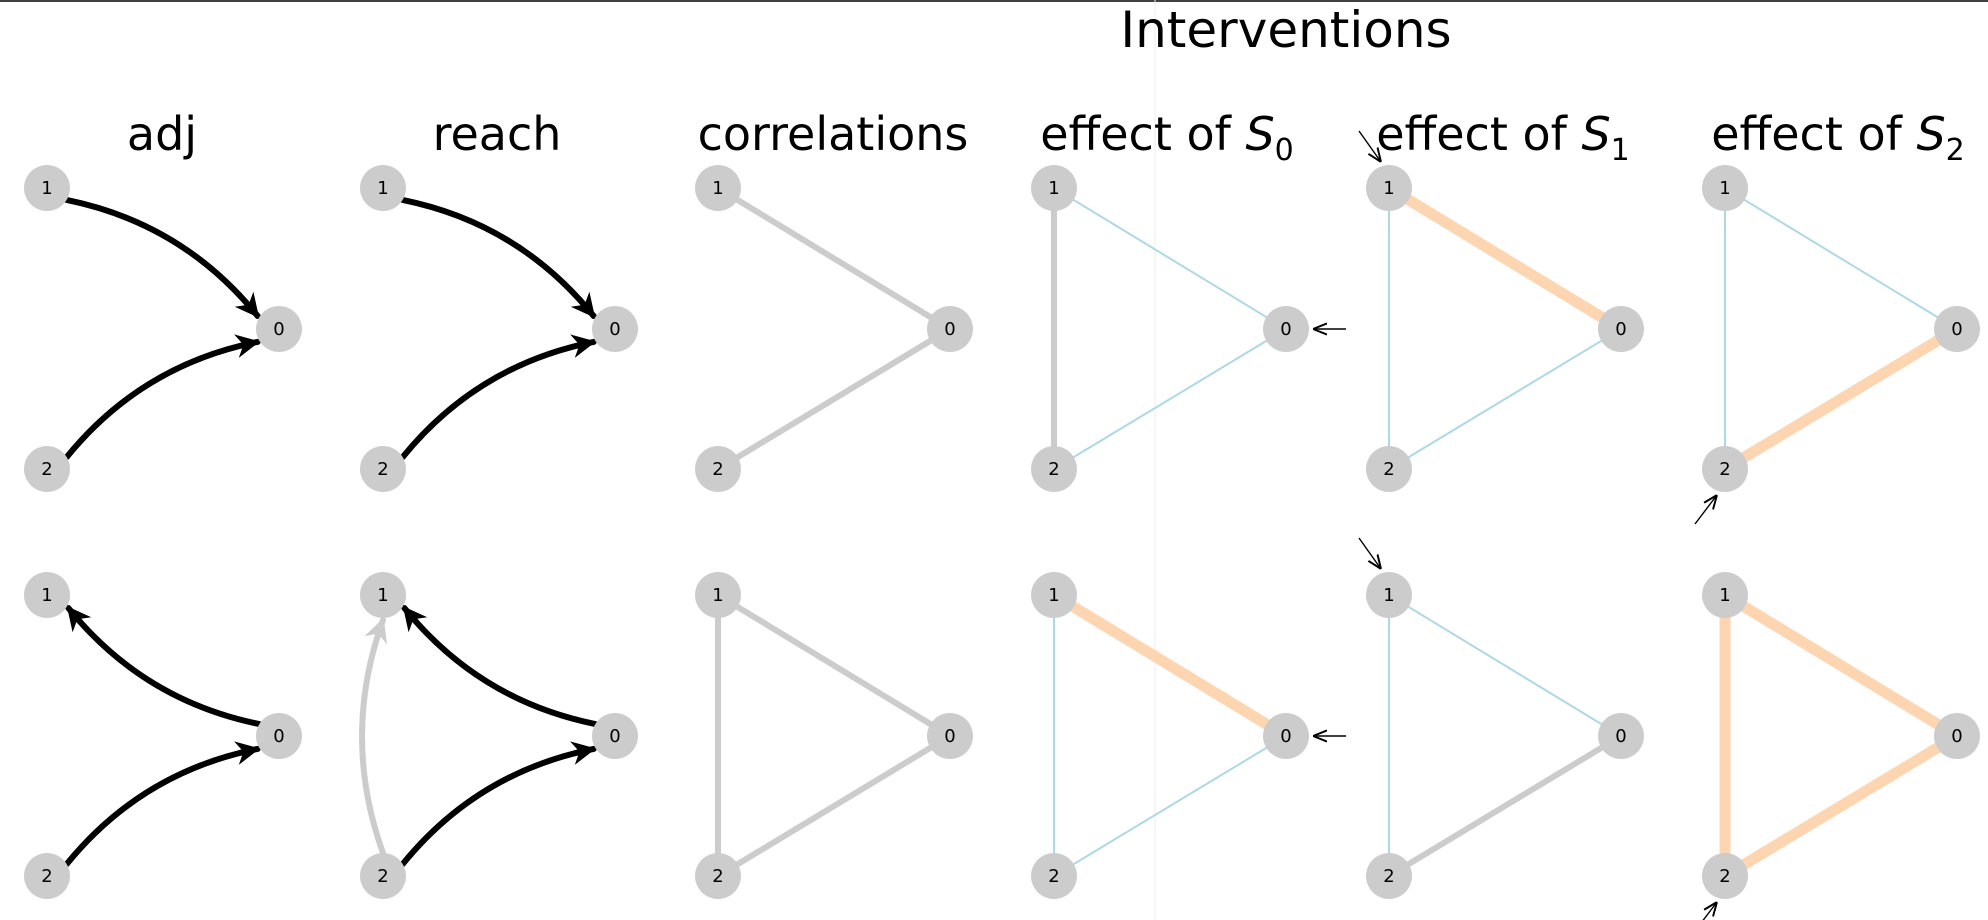  Describe the element at coordinates (497, 134) in the screenshot. I see `column-title-2: reach` at that location.